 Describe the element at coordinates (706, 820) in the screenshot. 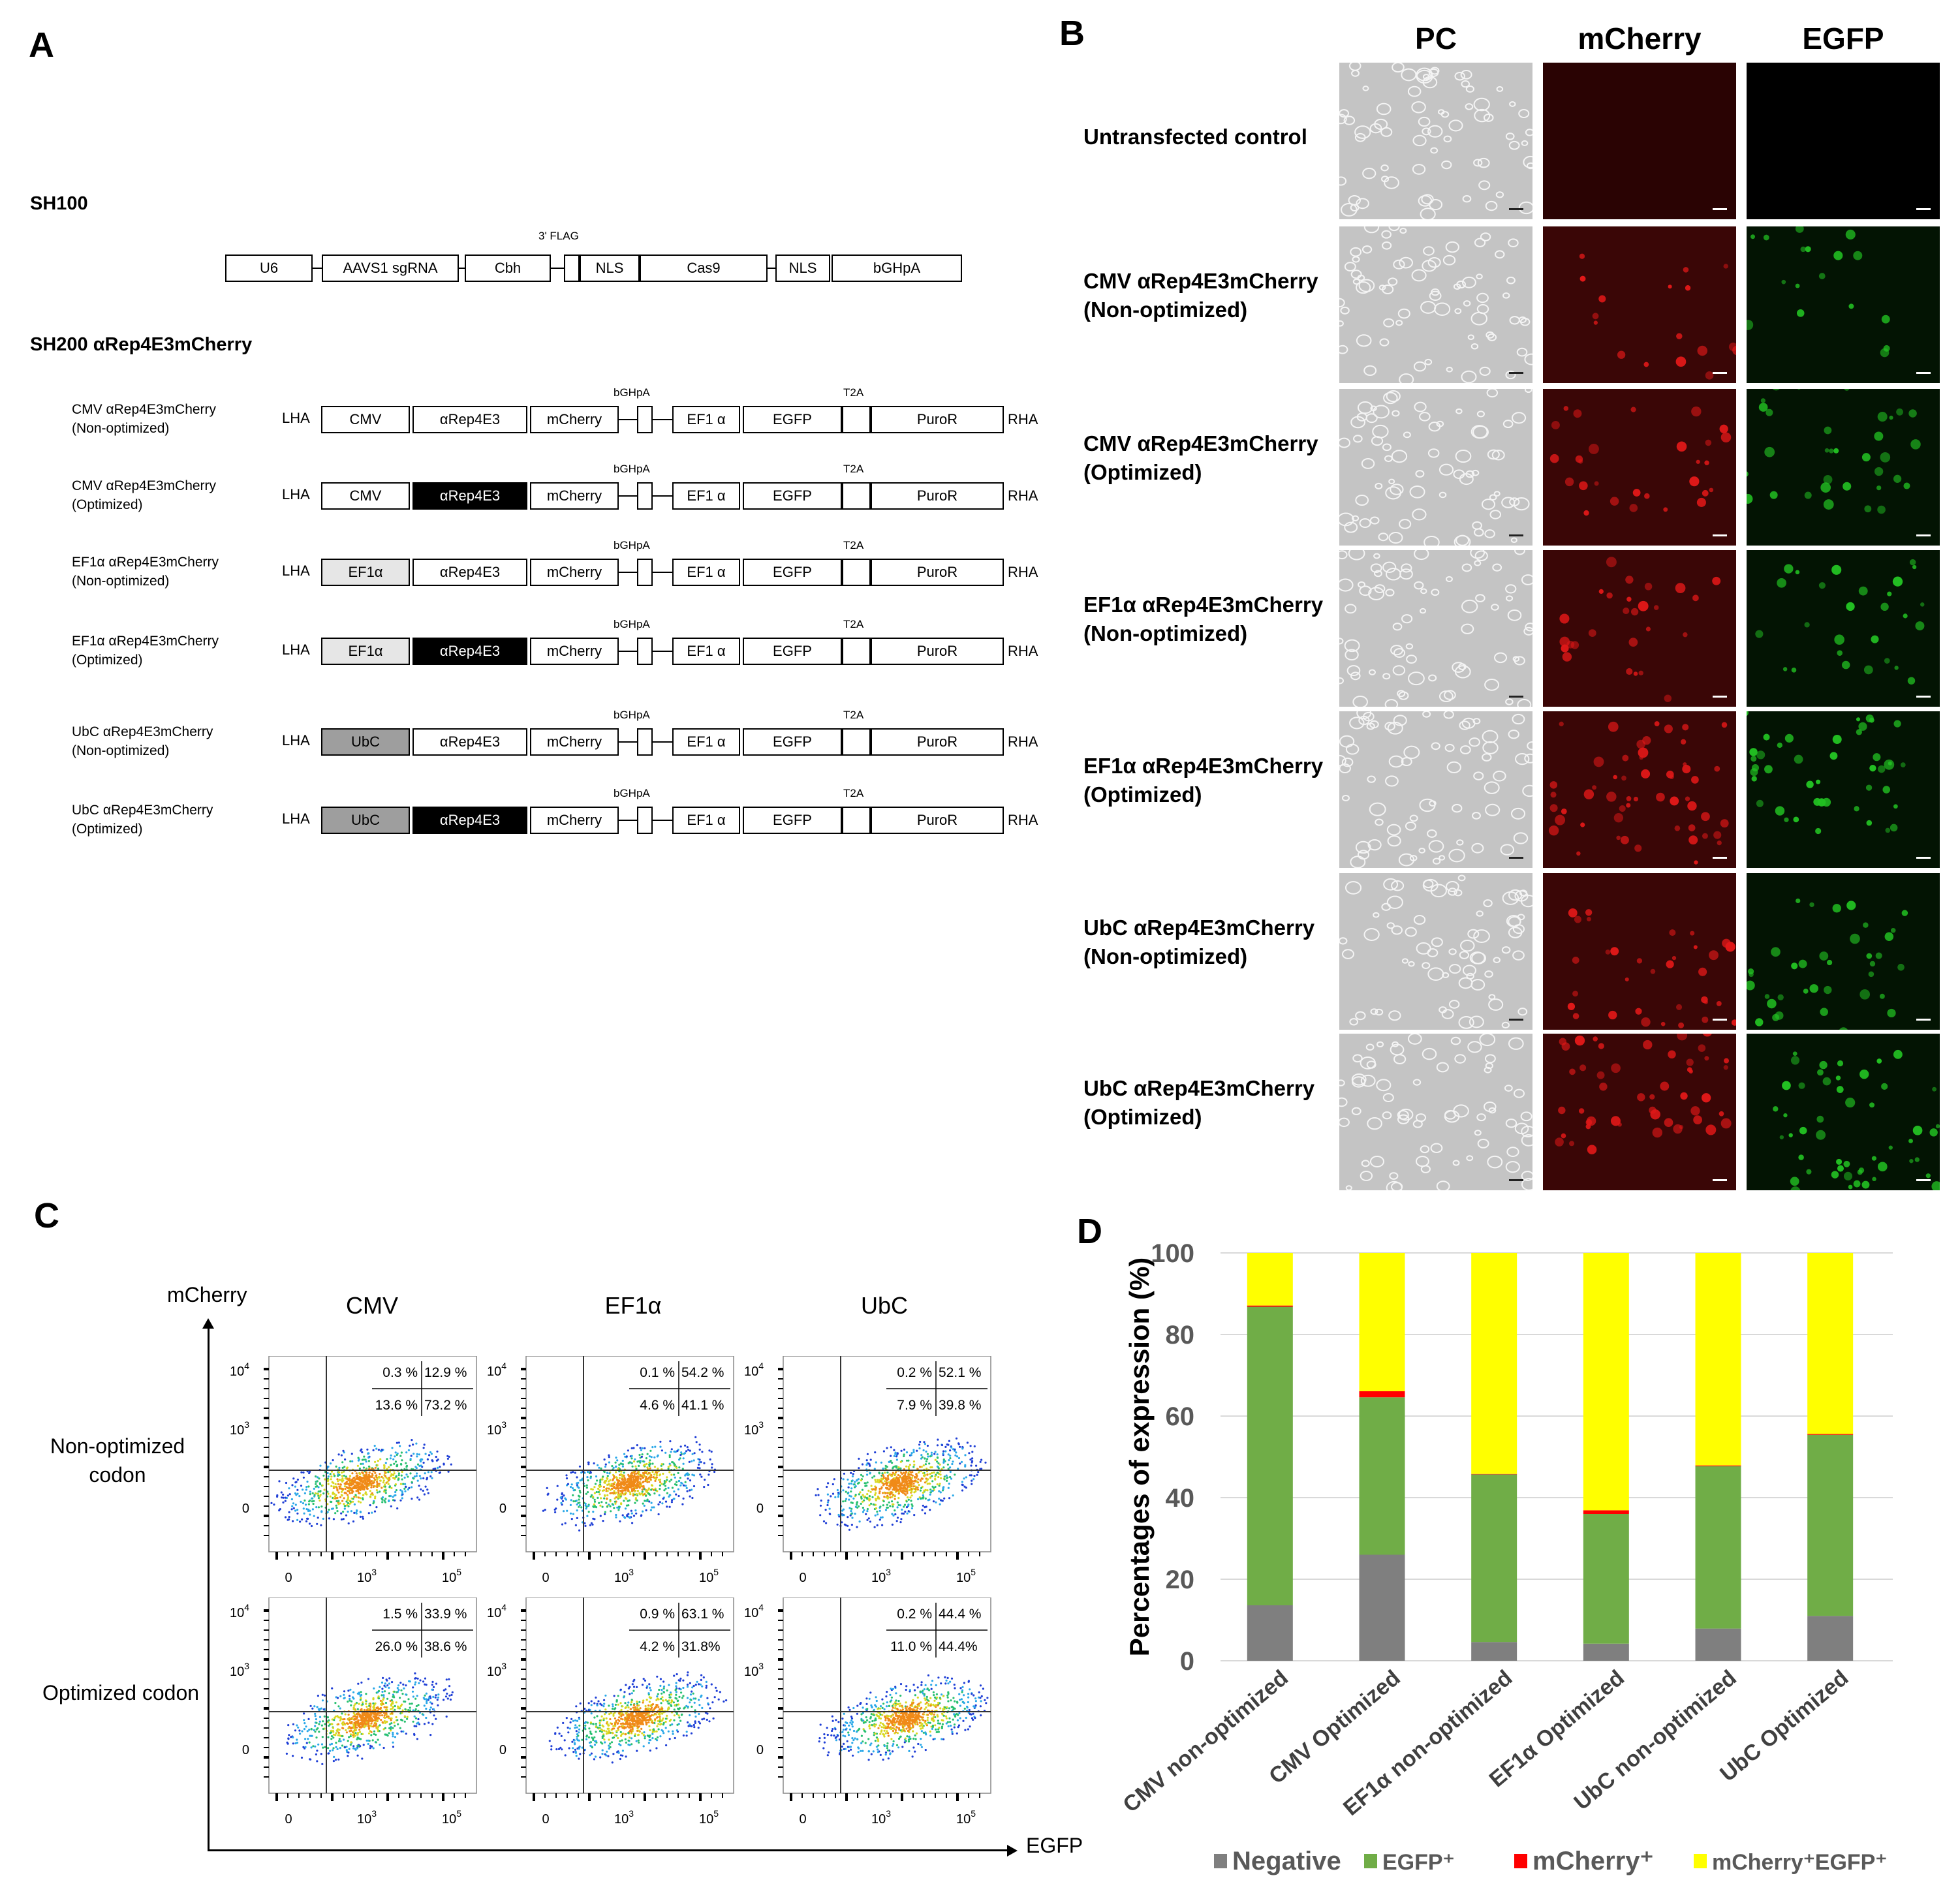

I see `ef1-box: EF1 α` at that location.